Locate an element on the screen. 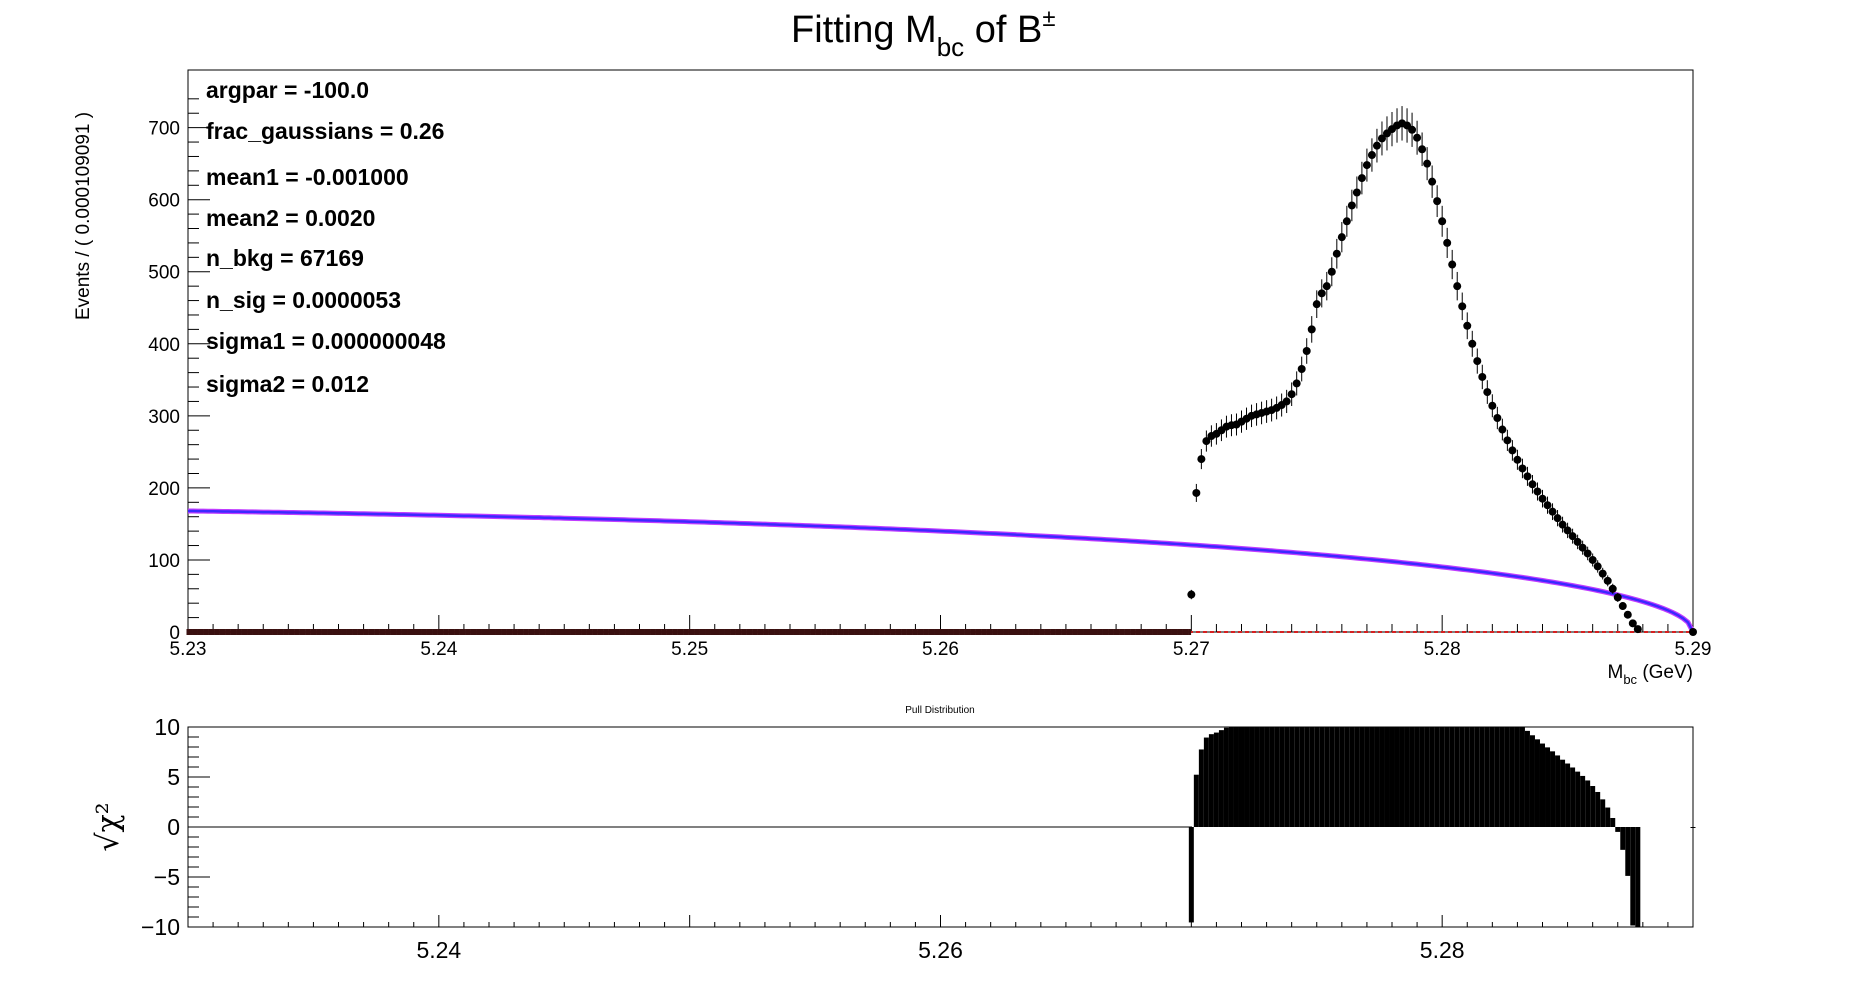 The width and height of the screenshot is (1858, 991). stat-n-sig: n_sig = 0.0000053 is located at coordinates (303, 300).